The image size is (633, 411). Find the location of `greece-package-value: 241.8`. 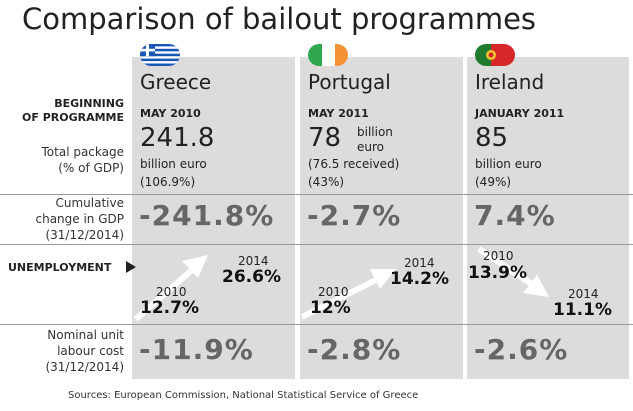

greece-package-value: 241.8 is located at coordinates (177, 138).